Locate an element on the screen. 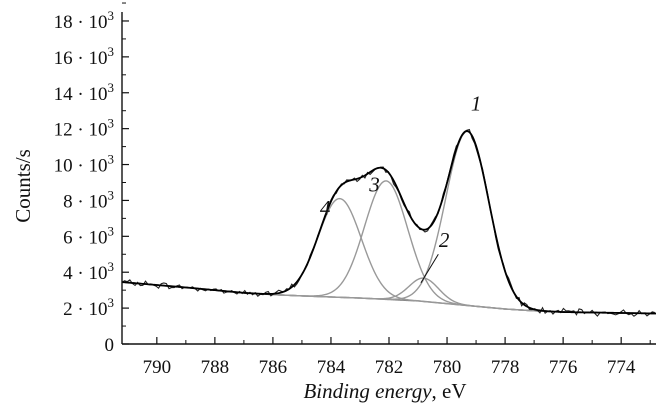  x-axis-ticks: 790 788 786 784 782 780 778 776 774 is located at coordinates (397, 357).